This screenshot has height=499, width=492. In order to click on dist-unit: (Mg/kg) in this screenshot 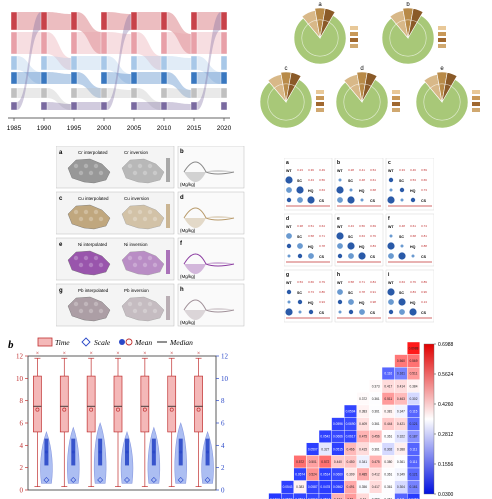, I will do `click(188, 230)`.